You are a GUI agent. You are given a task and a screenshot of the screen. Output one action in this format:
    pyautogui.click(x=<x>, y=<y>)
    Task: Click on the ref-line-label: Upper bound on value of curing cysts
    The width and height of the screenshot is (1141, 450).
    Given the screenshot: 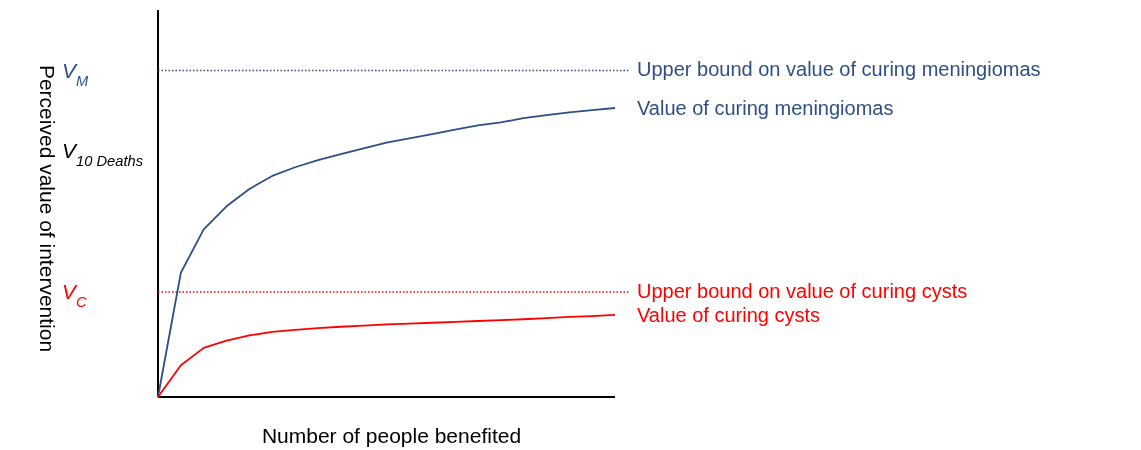 What is the action you would take?
    pyautogui.click(x=802, y=291)
    